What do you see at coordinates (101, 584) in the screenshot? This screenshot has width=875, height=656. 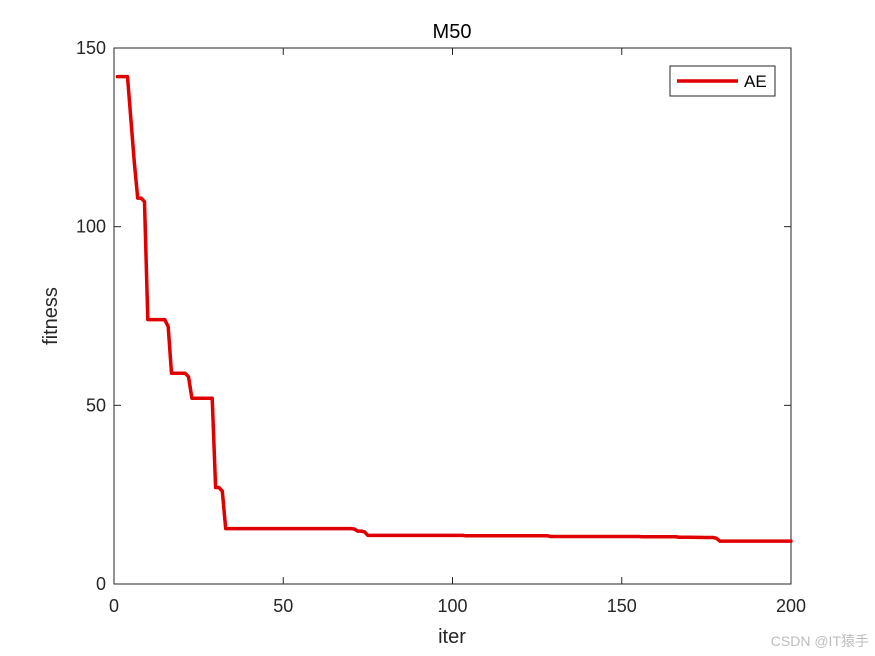 I see `y-tick-label: 0` at bounding box center [101, 584].